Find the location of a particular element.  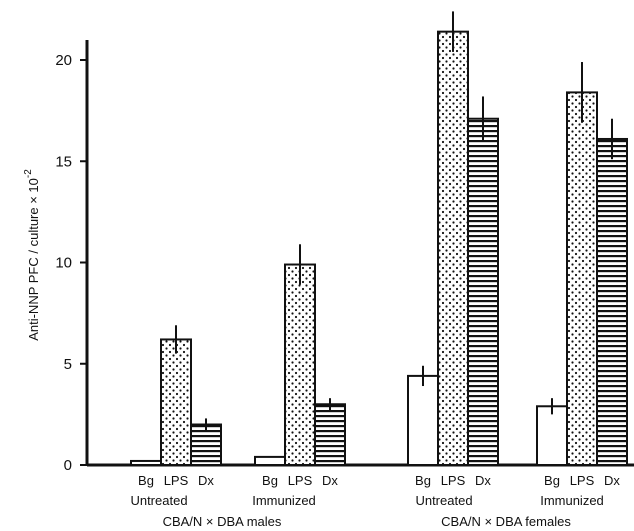

svg-text: Anti-NNP PFC / culture × 10-2 is located at coordinates (32, 255).